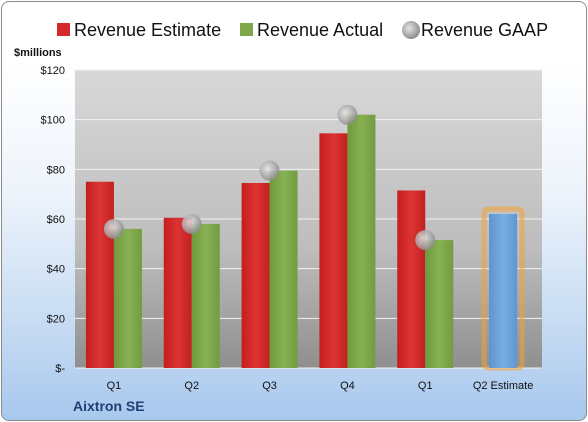 The image size is (588, 422). I want to click on y-tick-label: $80, so click(56, 170).